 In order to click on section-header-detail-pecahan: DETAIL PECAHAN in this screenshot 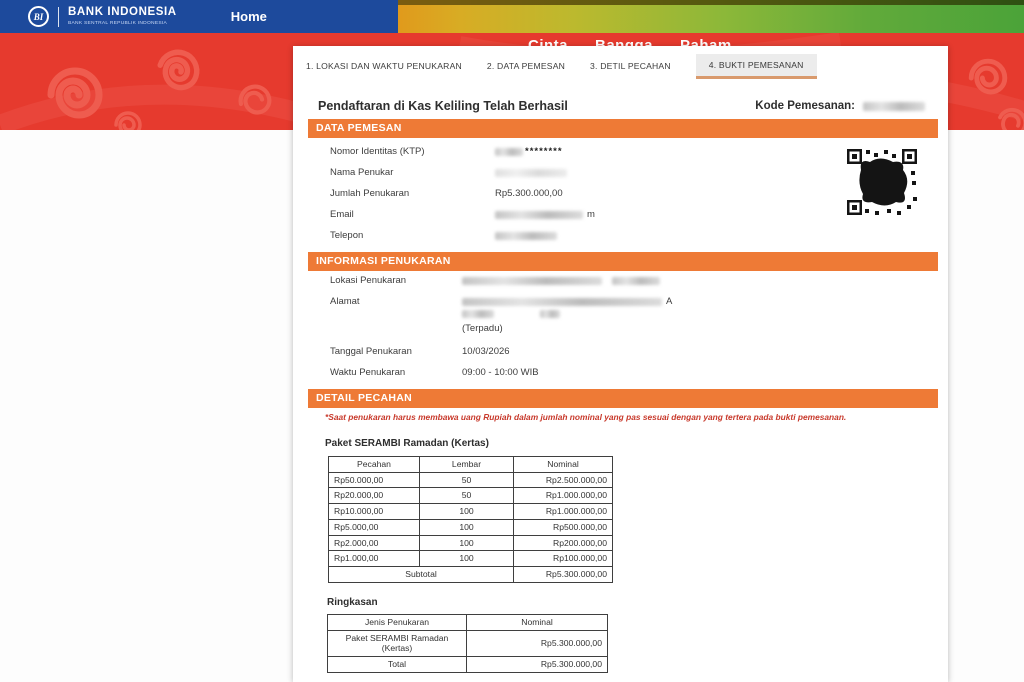, I will do `click(623, 398)`.